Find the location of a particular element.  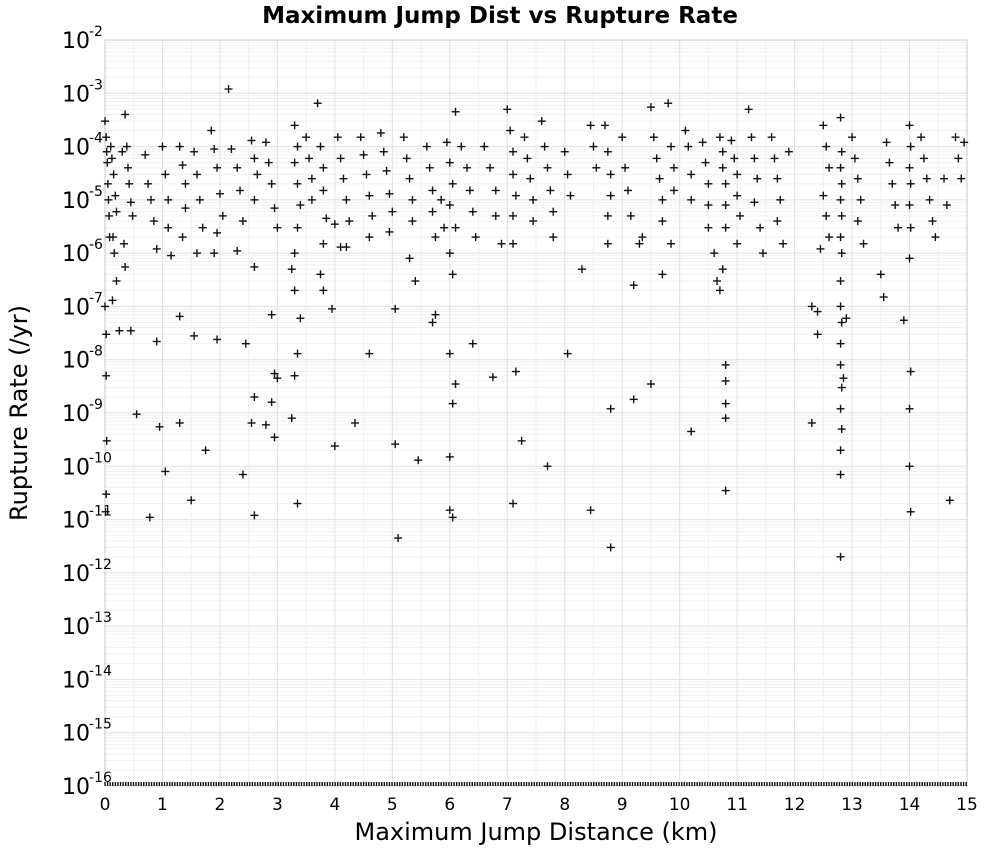

x-axis-ticks: 0 1 2 3 4 5 6 7 8 9 10 11 12 13 14 15 is located at coordinates (539, 805).